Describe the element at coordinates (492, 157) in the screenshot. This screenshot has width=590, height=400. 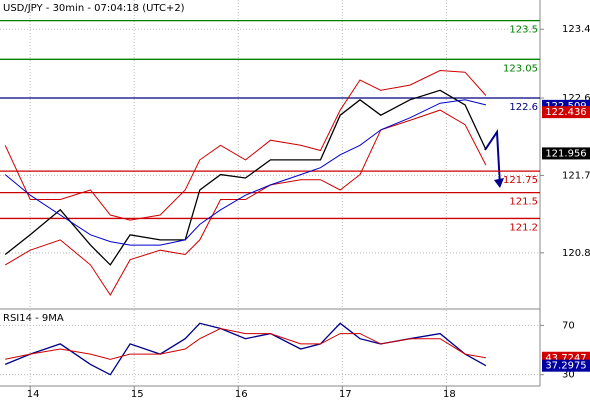
I see `forecast-arrow` at that location.